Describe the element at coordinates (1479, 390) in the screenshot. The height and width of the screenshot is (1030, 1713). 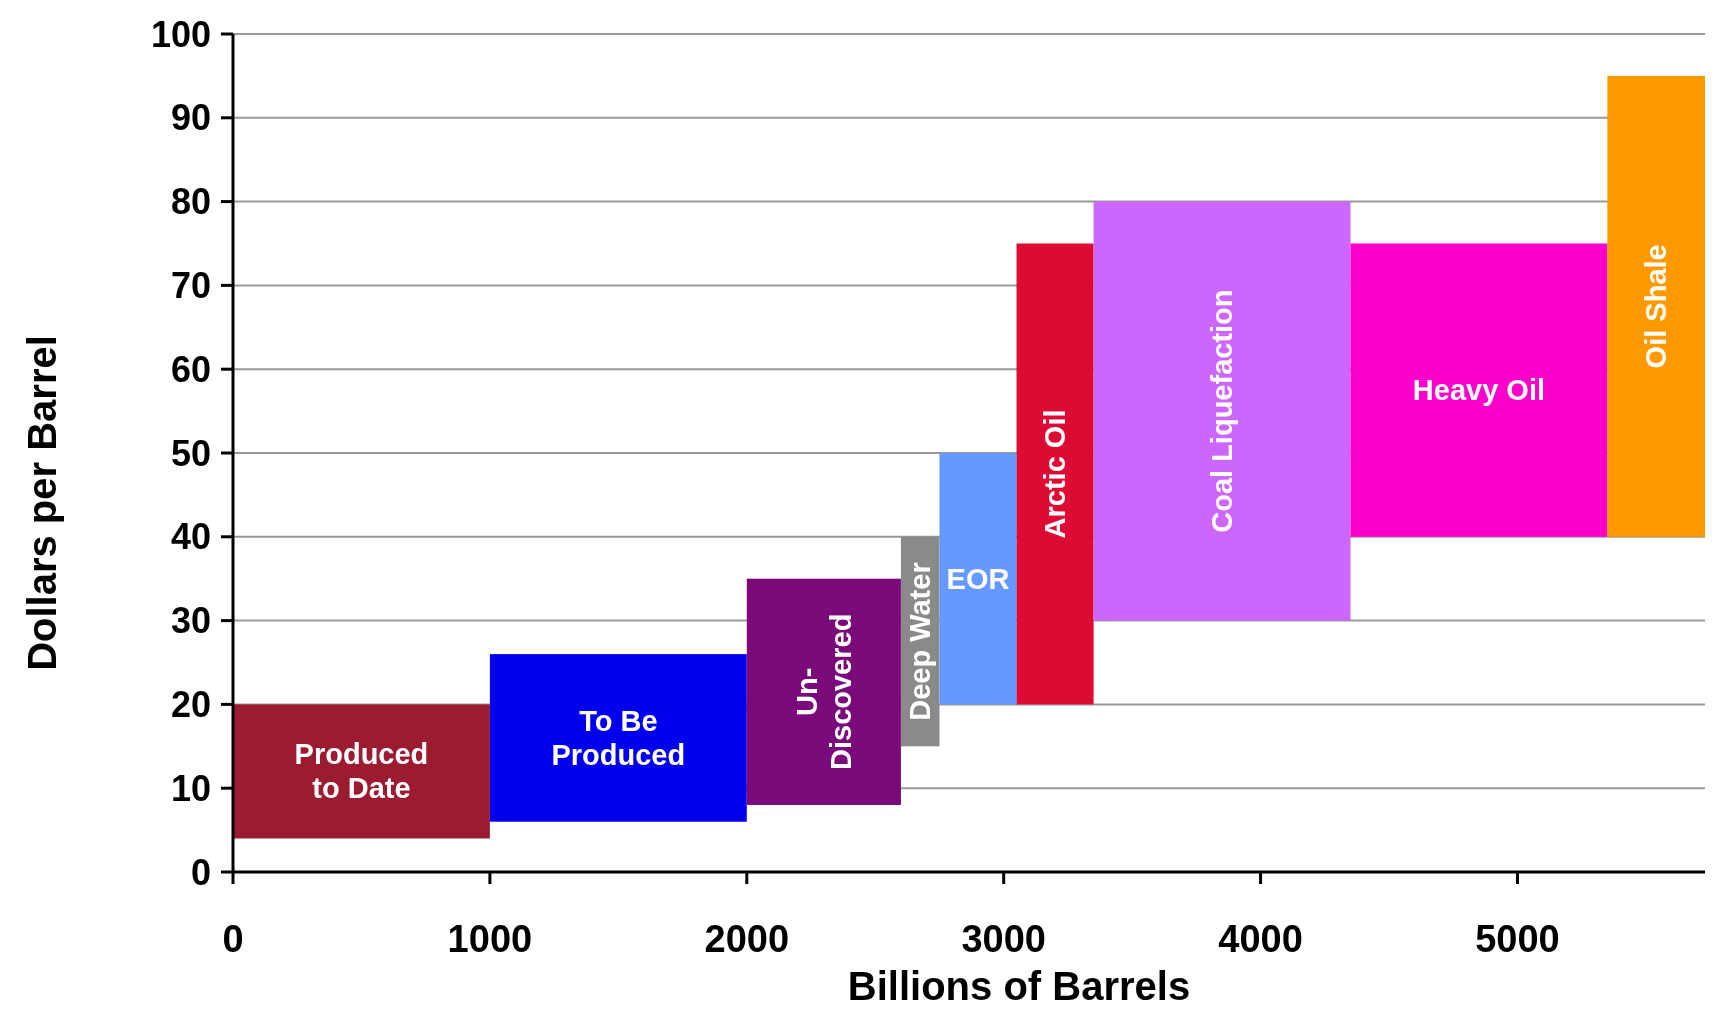
I see `category-label: Heavy Oil` at that location.